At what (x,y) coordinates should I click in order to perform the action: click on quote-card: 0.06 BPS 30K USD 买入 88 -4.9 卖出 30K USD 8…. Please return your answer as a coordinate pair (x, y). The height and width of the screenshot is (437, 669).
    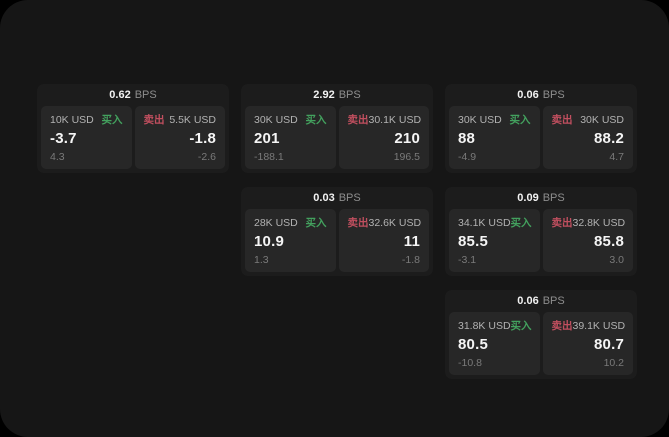
    Looking at the image, I should click on (541, 128).